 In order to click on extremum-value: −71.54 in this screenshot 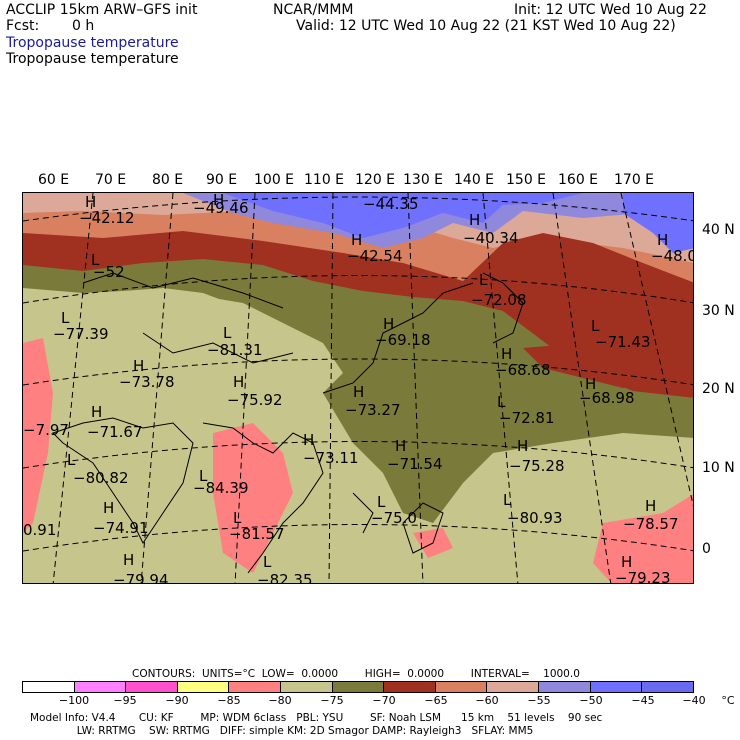, I will do `click(415, 464)`.